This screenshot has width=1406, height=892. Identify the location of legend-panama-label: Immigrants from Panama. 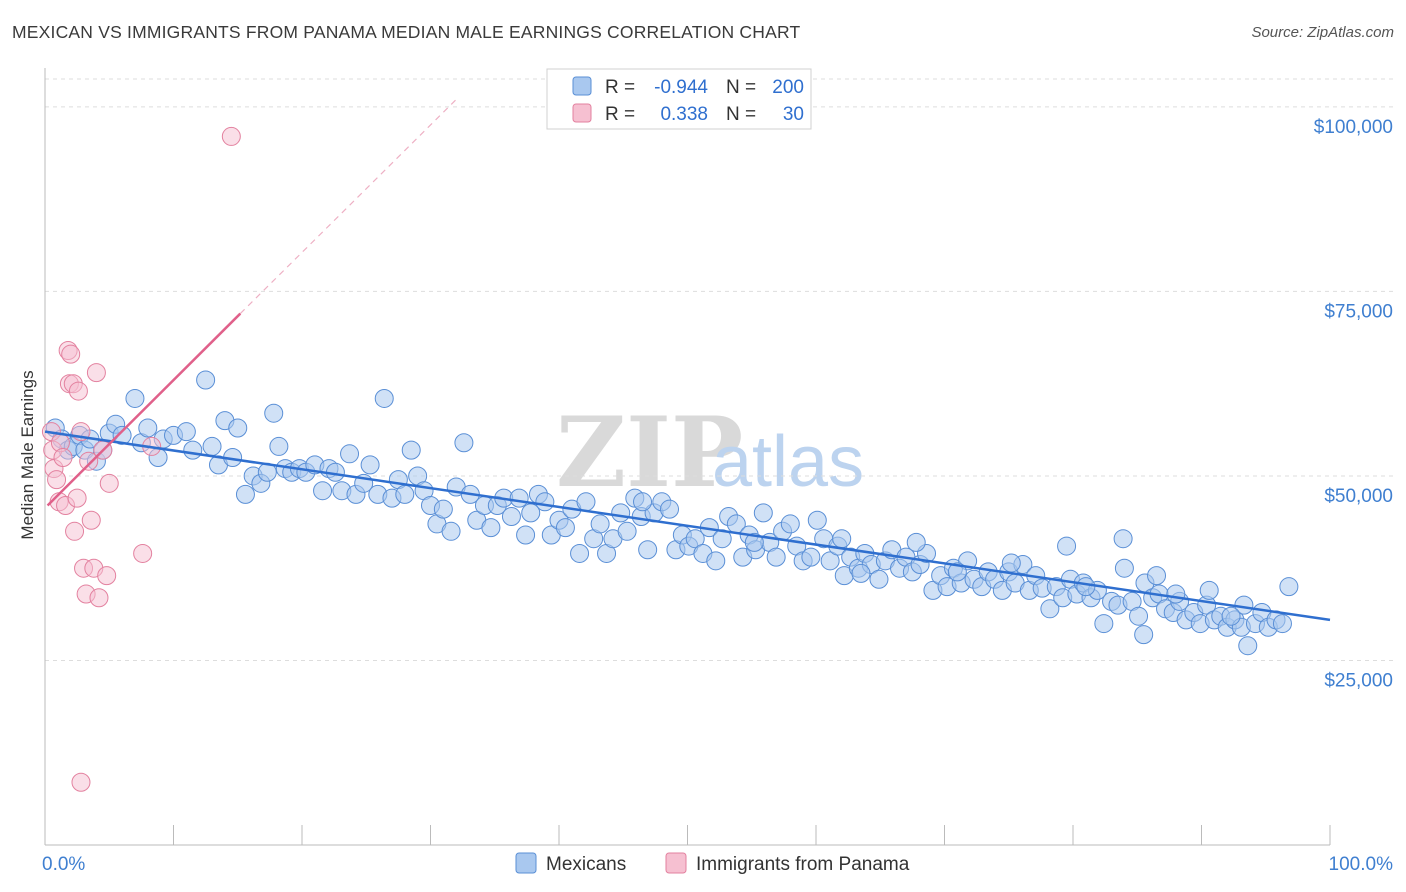
(803, 864).